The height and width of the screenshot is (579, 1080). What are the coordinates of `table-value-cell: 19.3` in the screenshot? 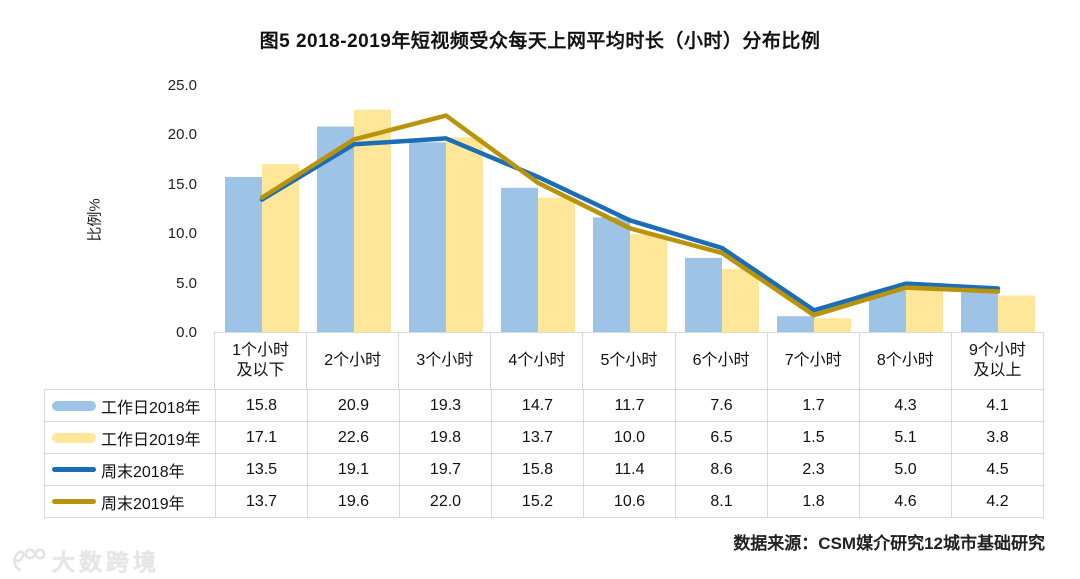 It's located at (445, 405).